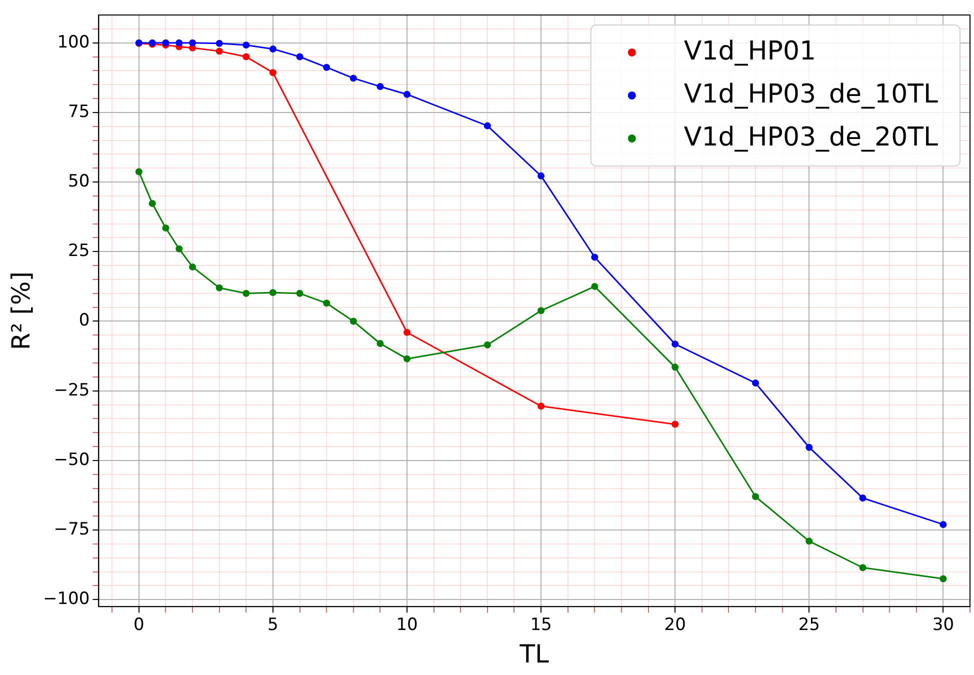 This screenshot has height=675, width=974. I want to click on x-tick-label: 5, so click(273, 625).